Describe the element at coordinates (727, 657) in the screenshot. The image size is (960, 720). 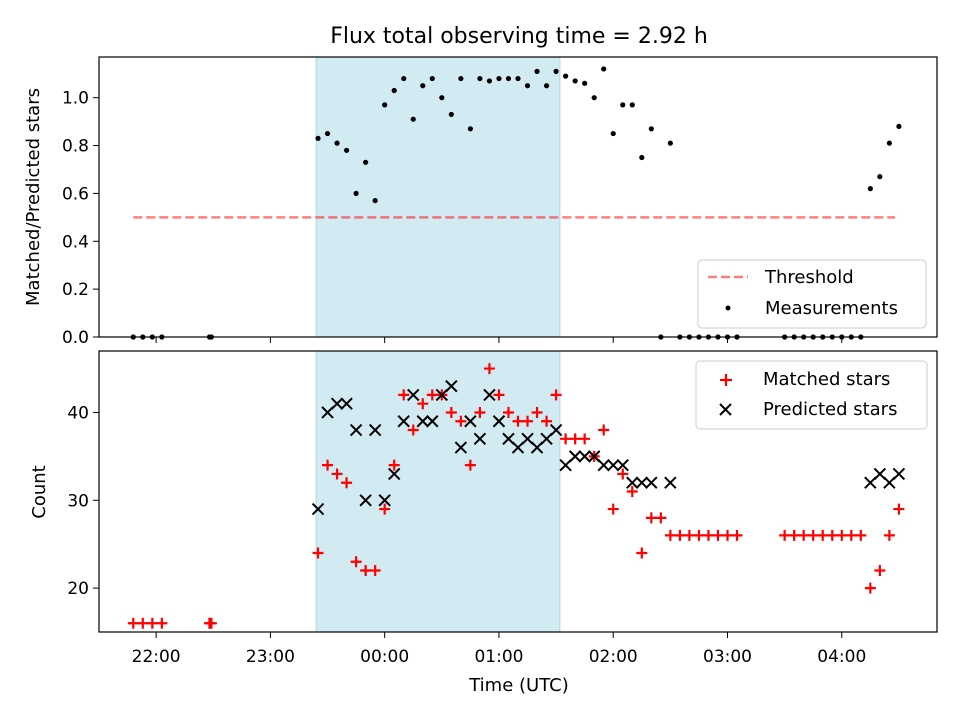
I see `x-tick-label: 03:00` at that location.